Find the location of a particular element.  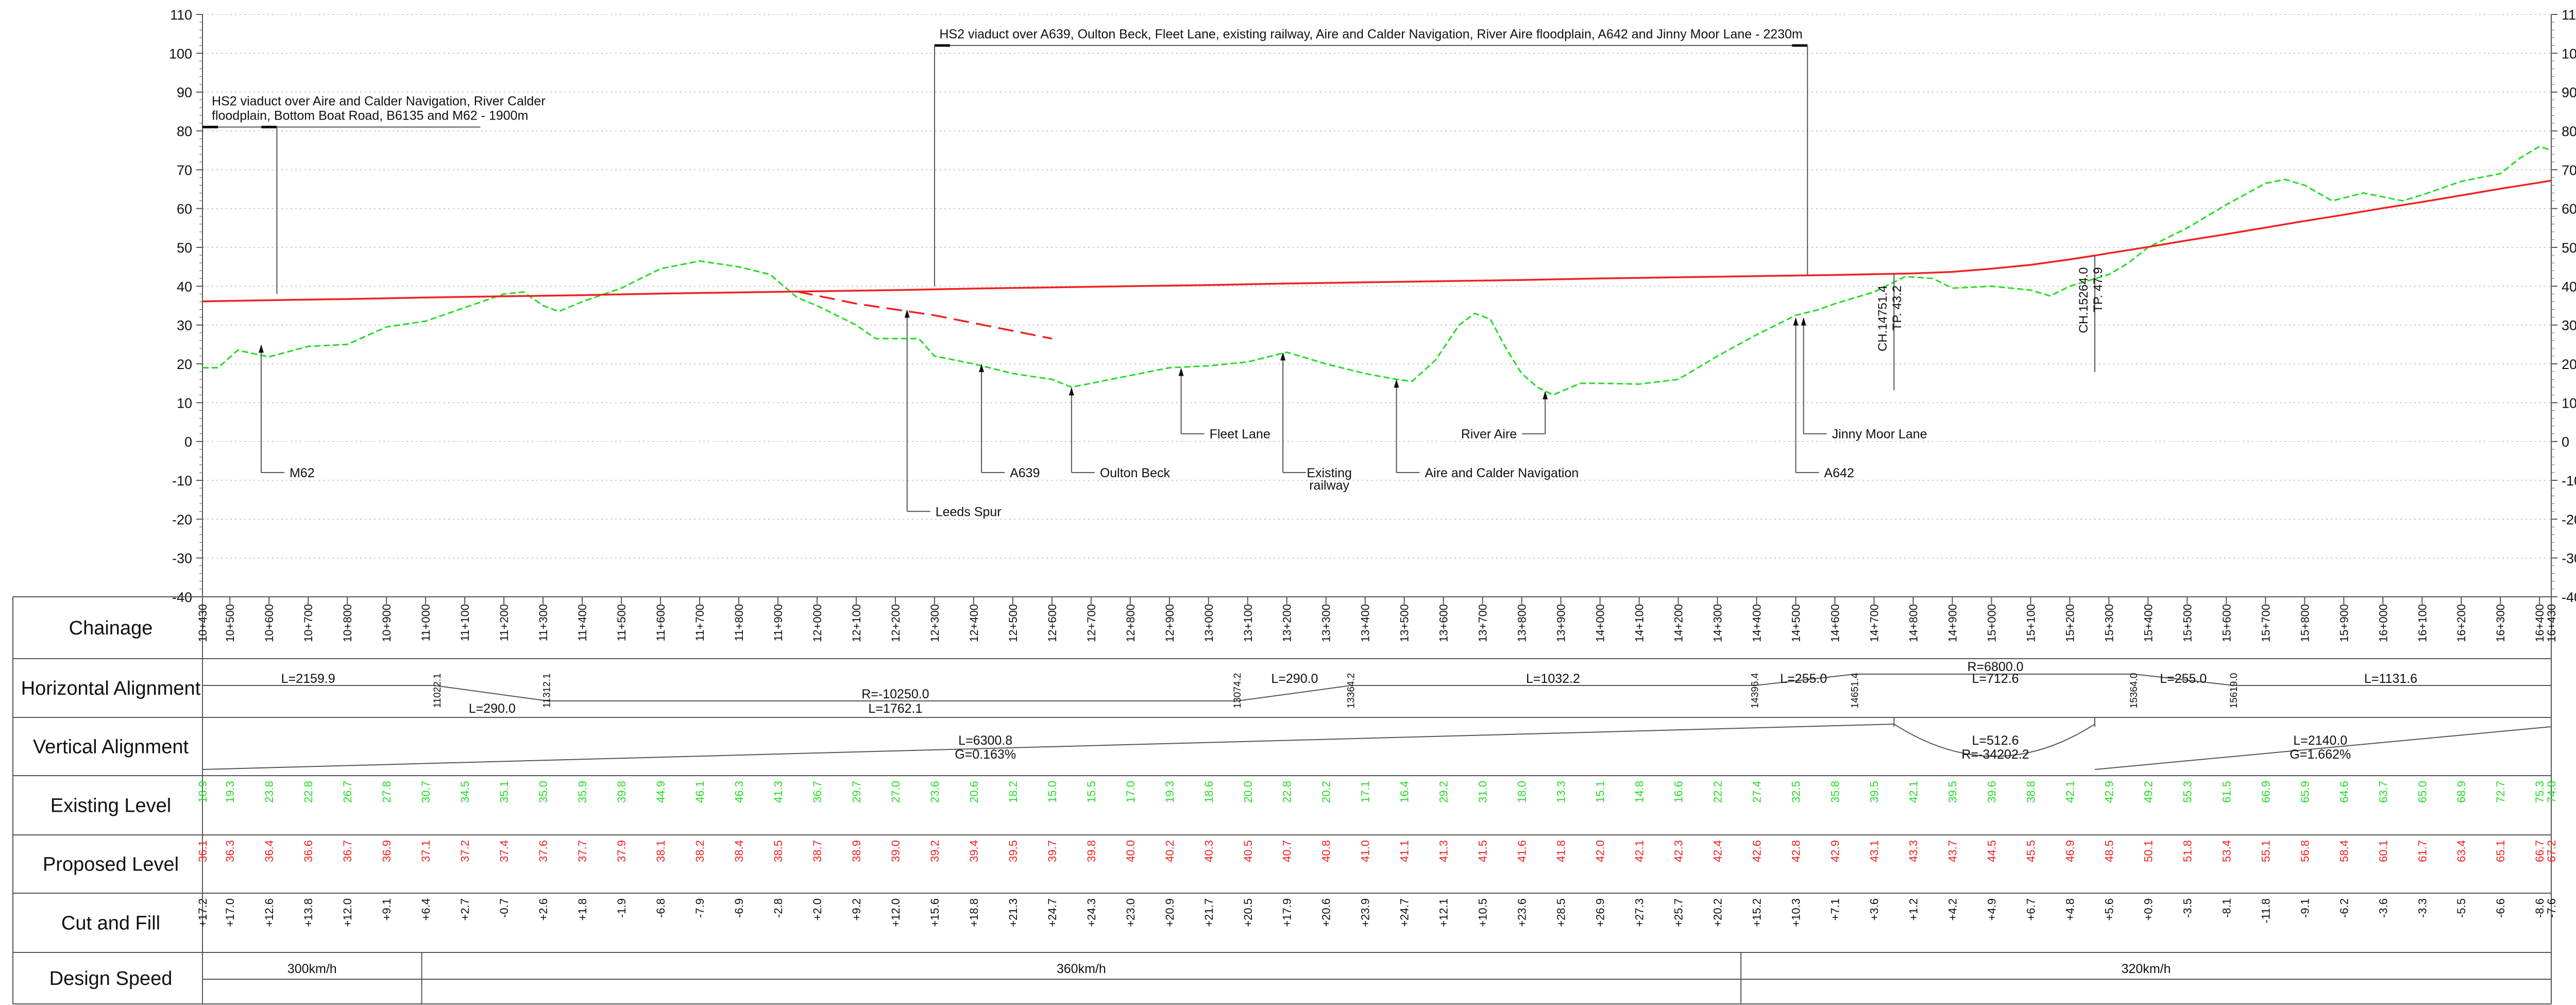

chainage-label: 16+000 is located at coordinates (2383, 623).